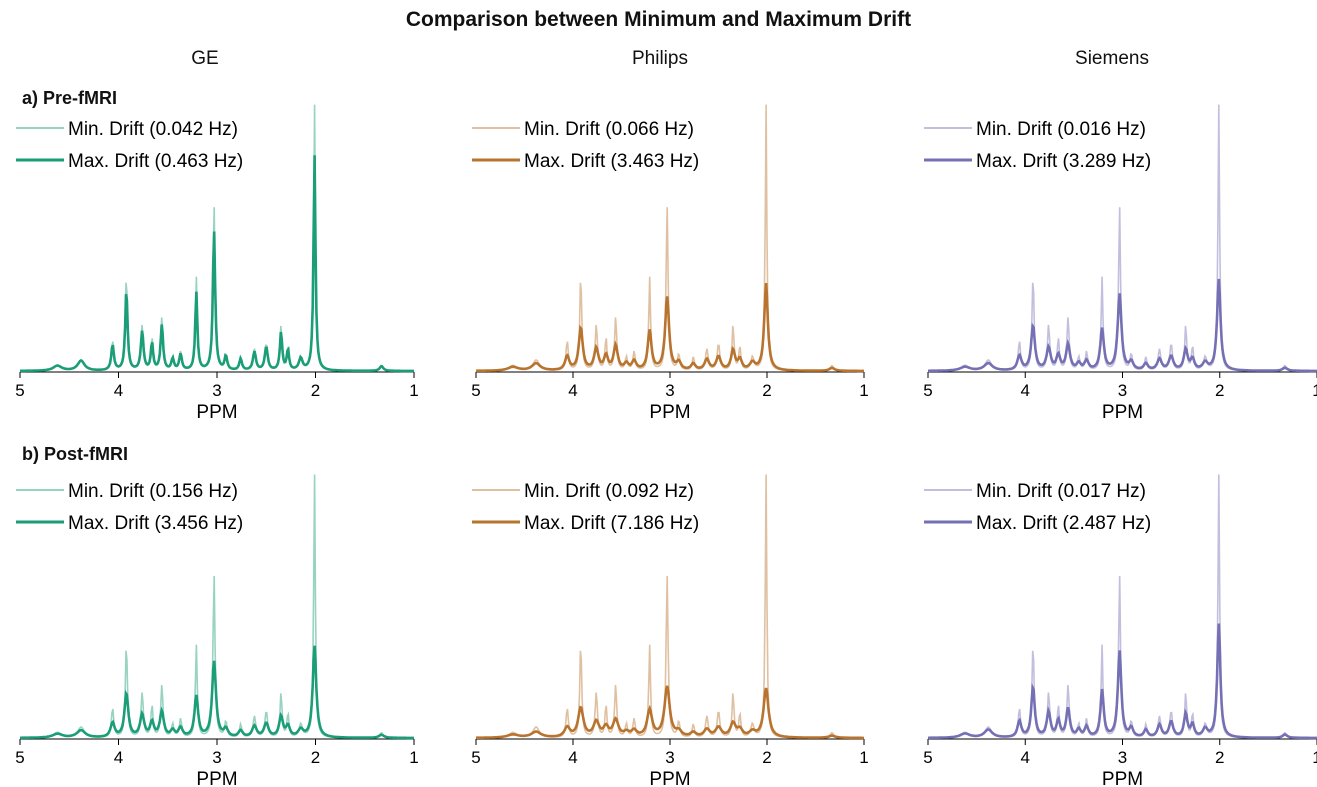 This screenshot has height=787, width=1317. What do you see at coordinates (1061, 129) in the screenshot?
I see `legend-label: Min. Drift (0.016 Hz)` at bounding box center [1061, 129].